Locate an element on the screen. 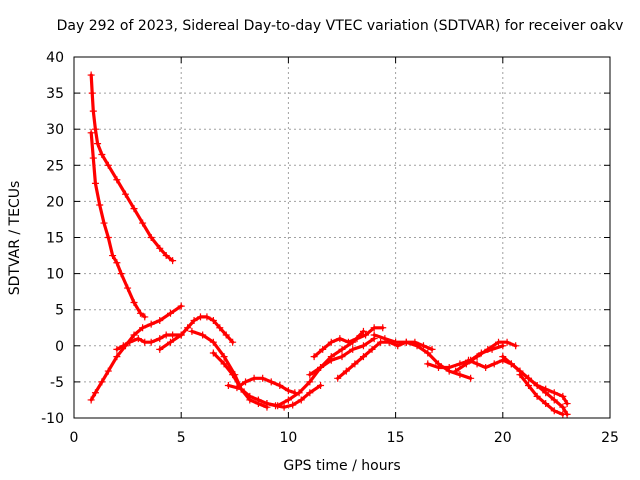  series-track-b is located at coordinates (118, 225).